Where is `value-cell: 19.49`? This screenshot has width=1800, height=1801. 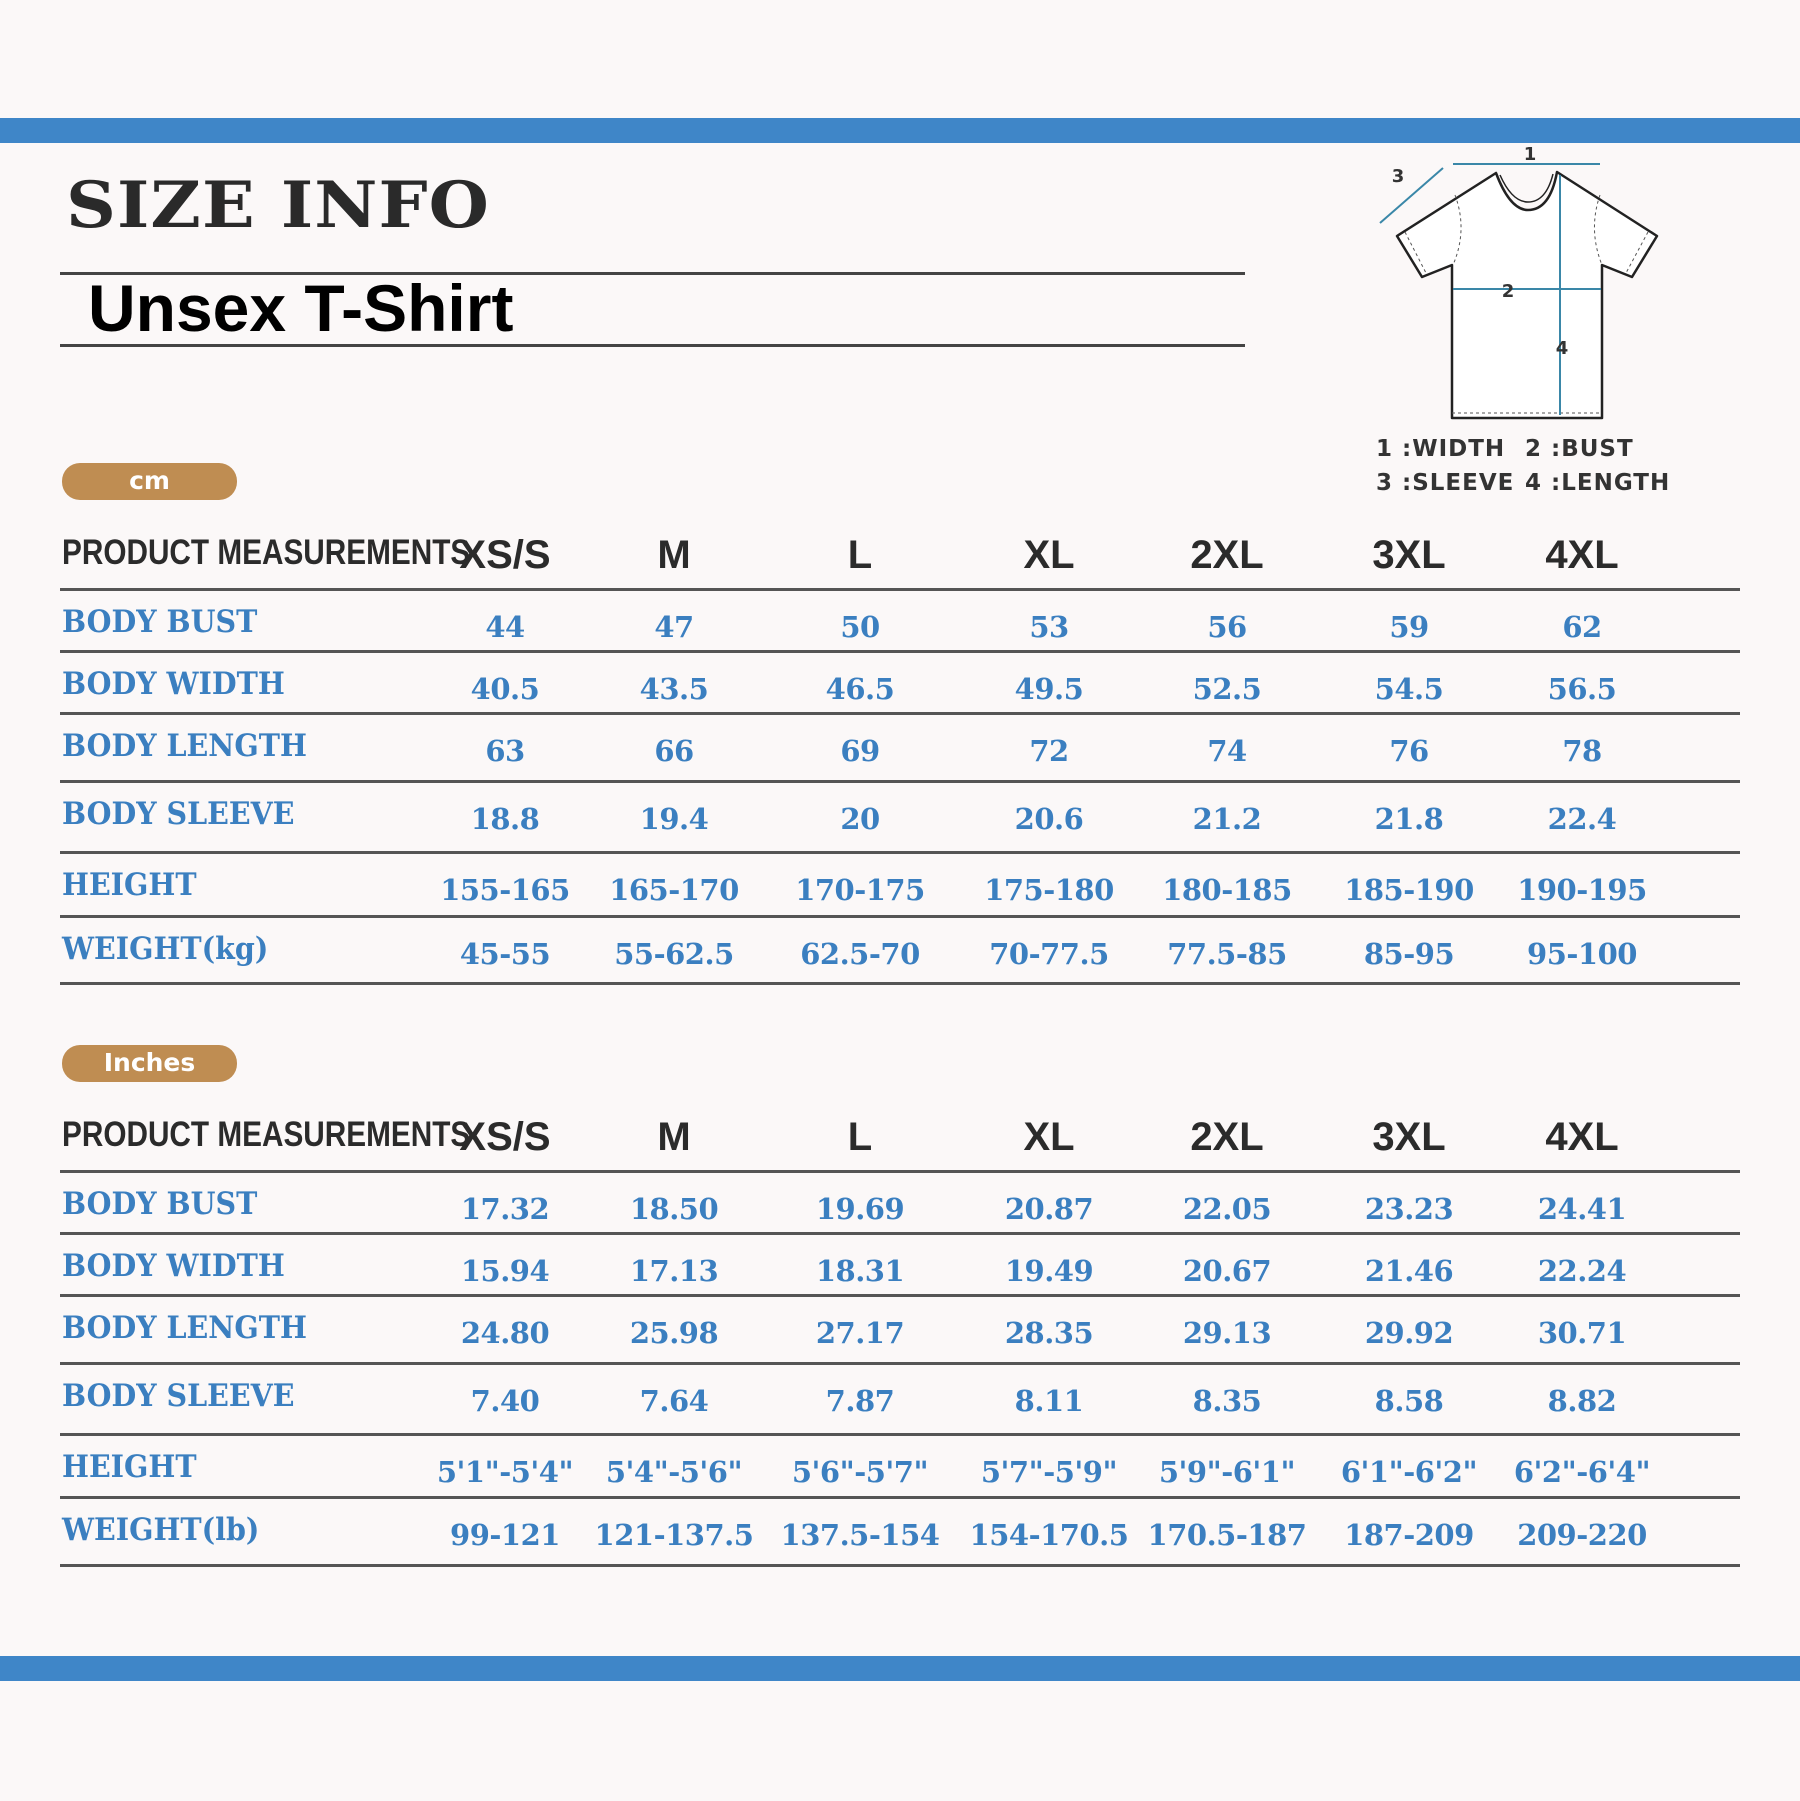 value-cell: 19.49 is located at coordinates (1049, 1271).